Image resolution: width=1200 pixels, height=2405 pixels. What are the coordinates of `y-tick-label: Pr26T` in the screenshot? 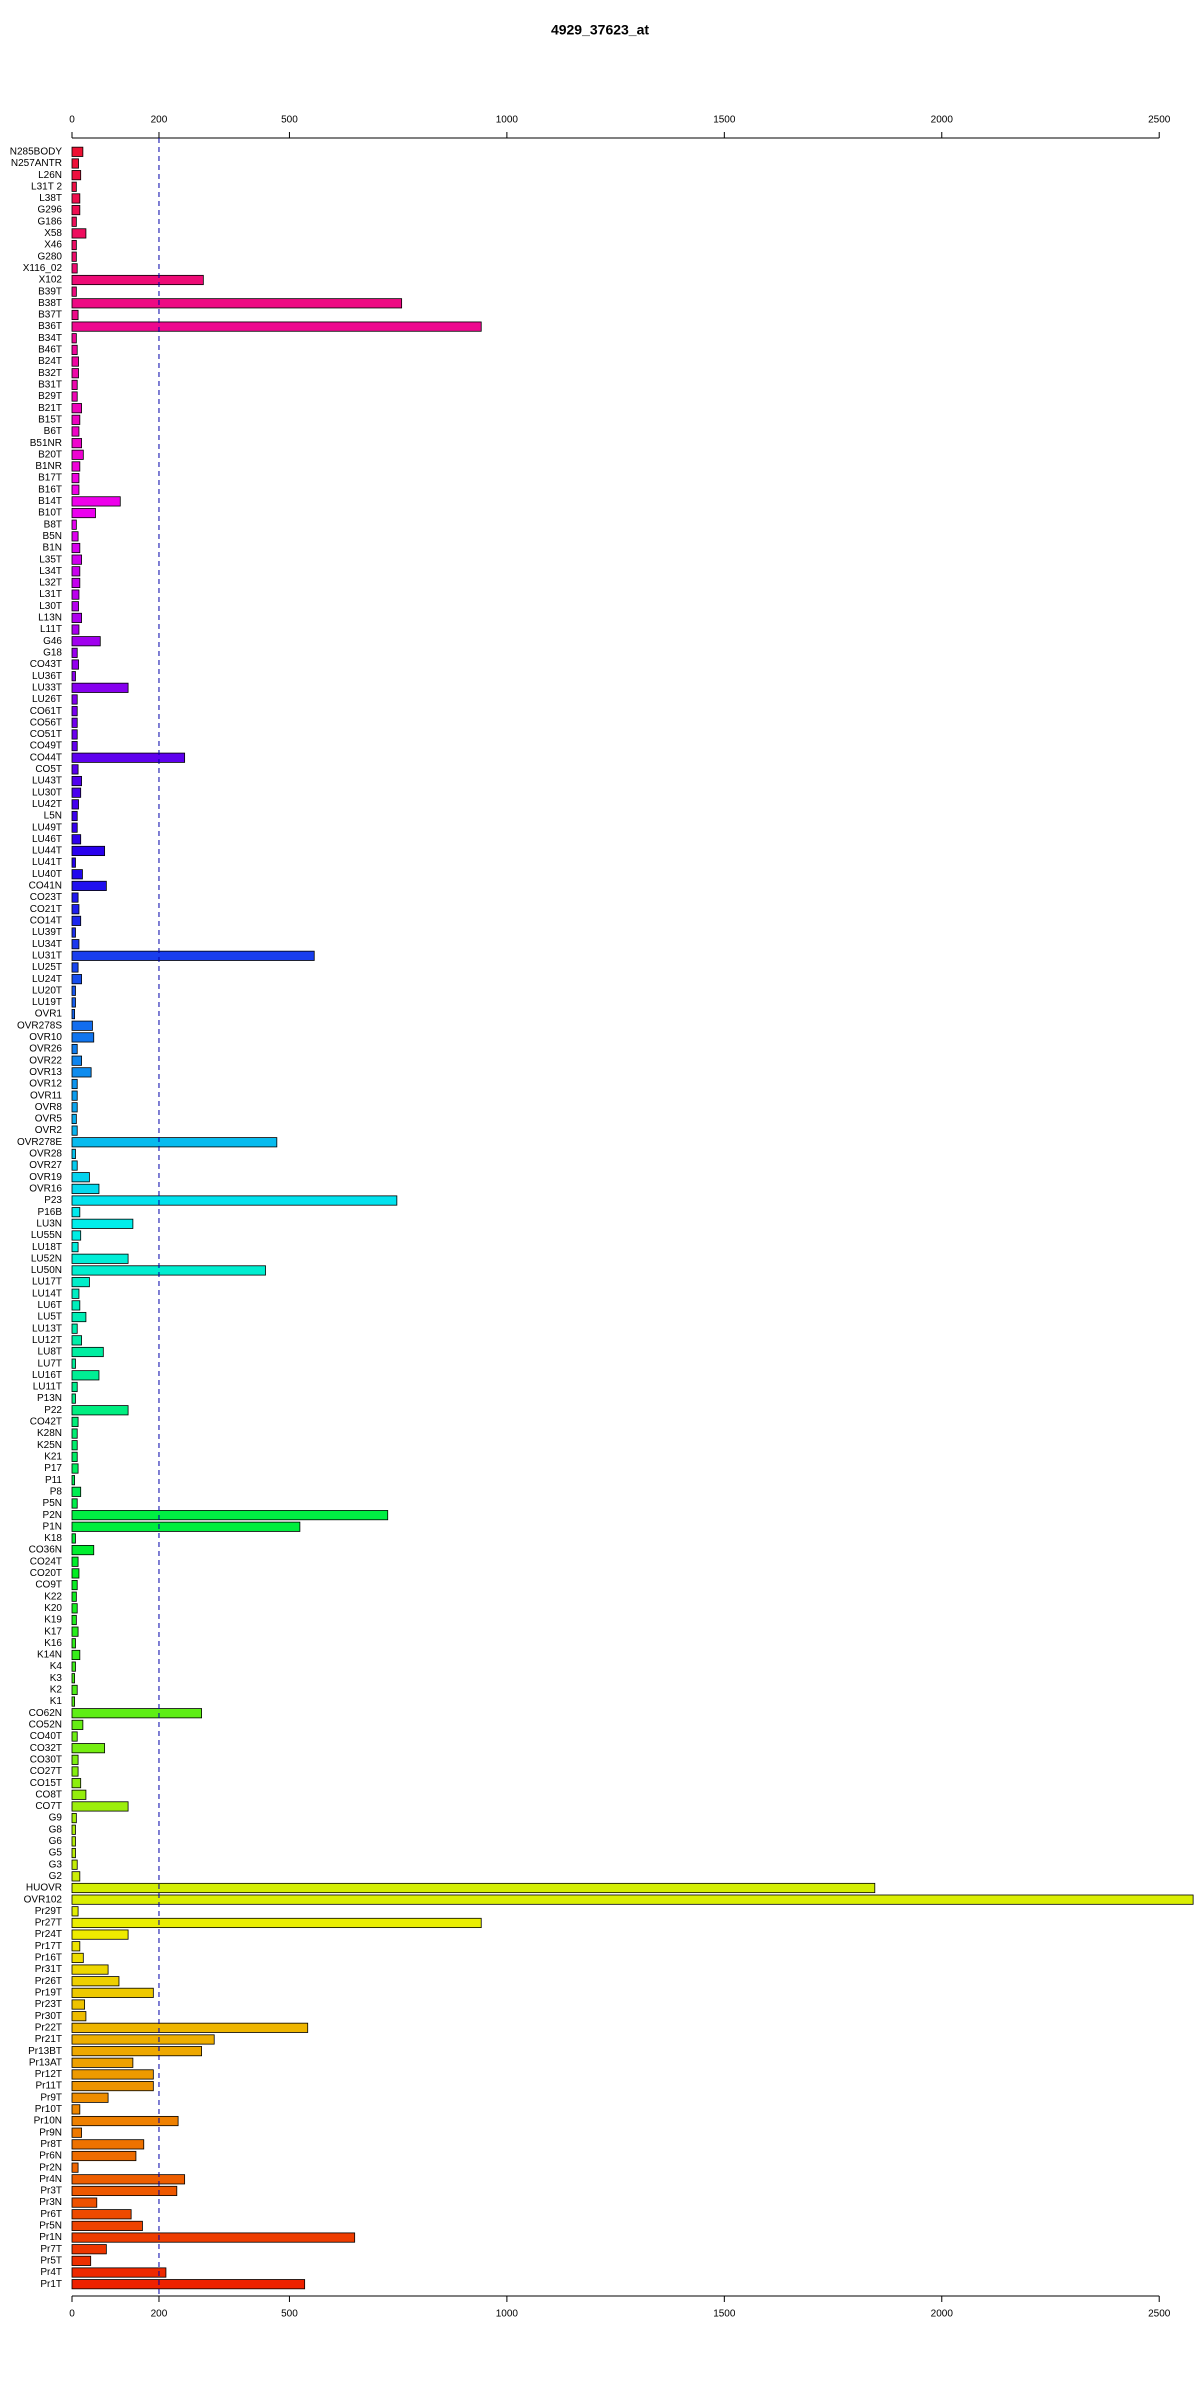 It's located at (48, 1981).